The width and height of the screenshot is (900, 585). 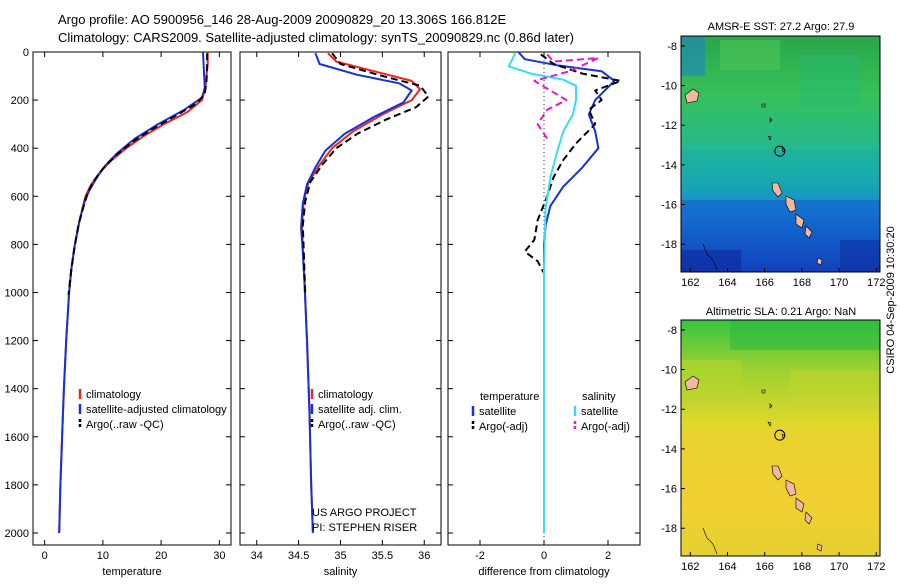 I want to click on series-temperature-argo-adj-, so click(x=572, y=163).